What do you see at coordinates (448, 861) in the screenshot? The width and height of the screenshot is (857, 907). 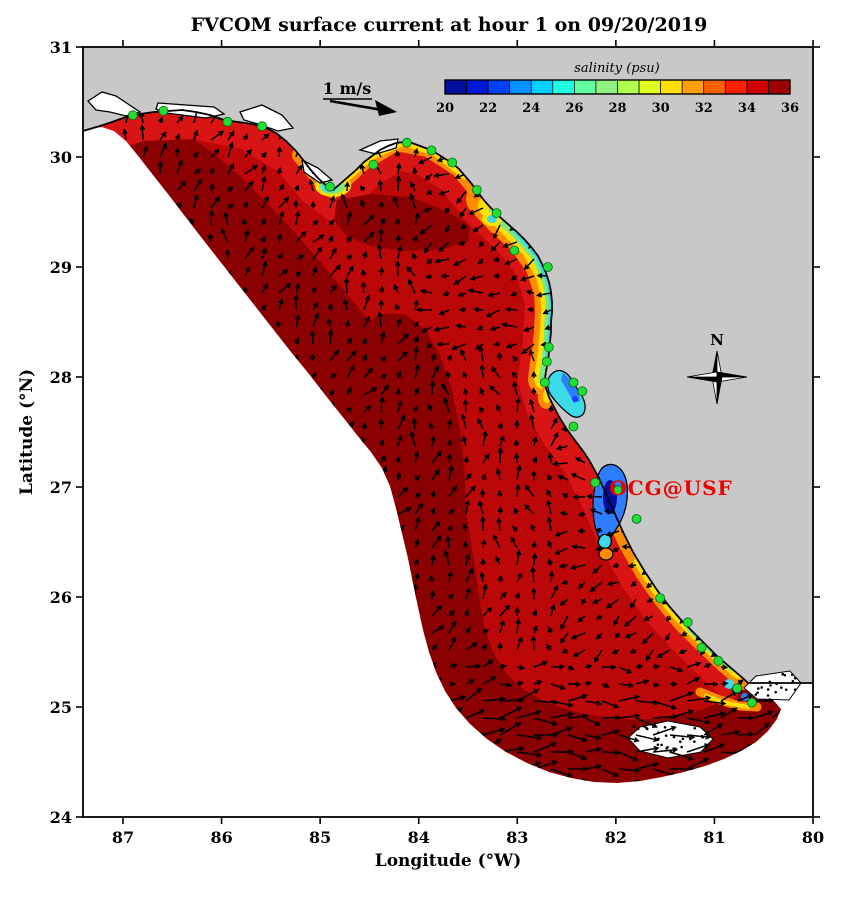 I see `x-axis-title: Longitude (°W)` at bounding box center [448, 861].